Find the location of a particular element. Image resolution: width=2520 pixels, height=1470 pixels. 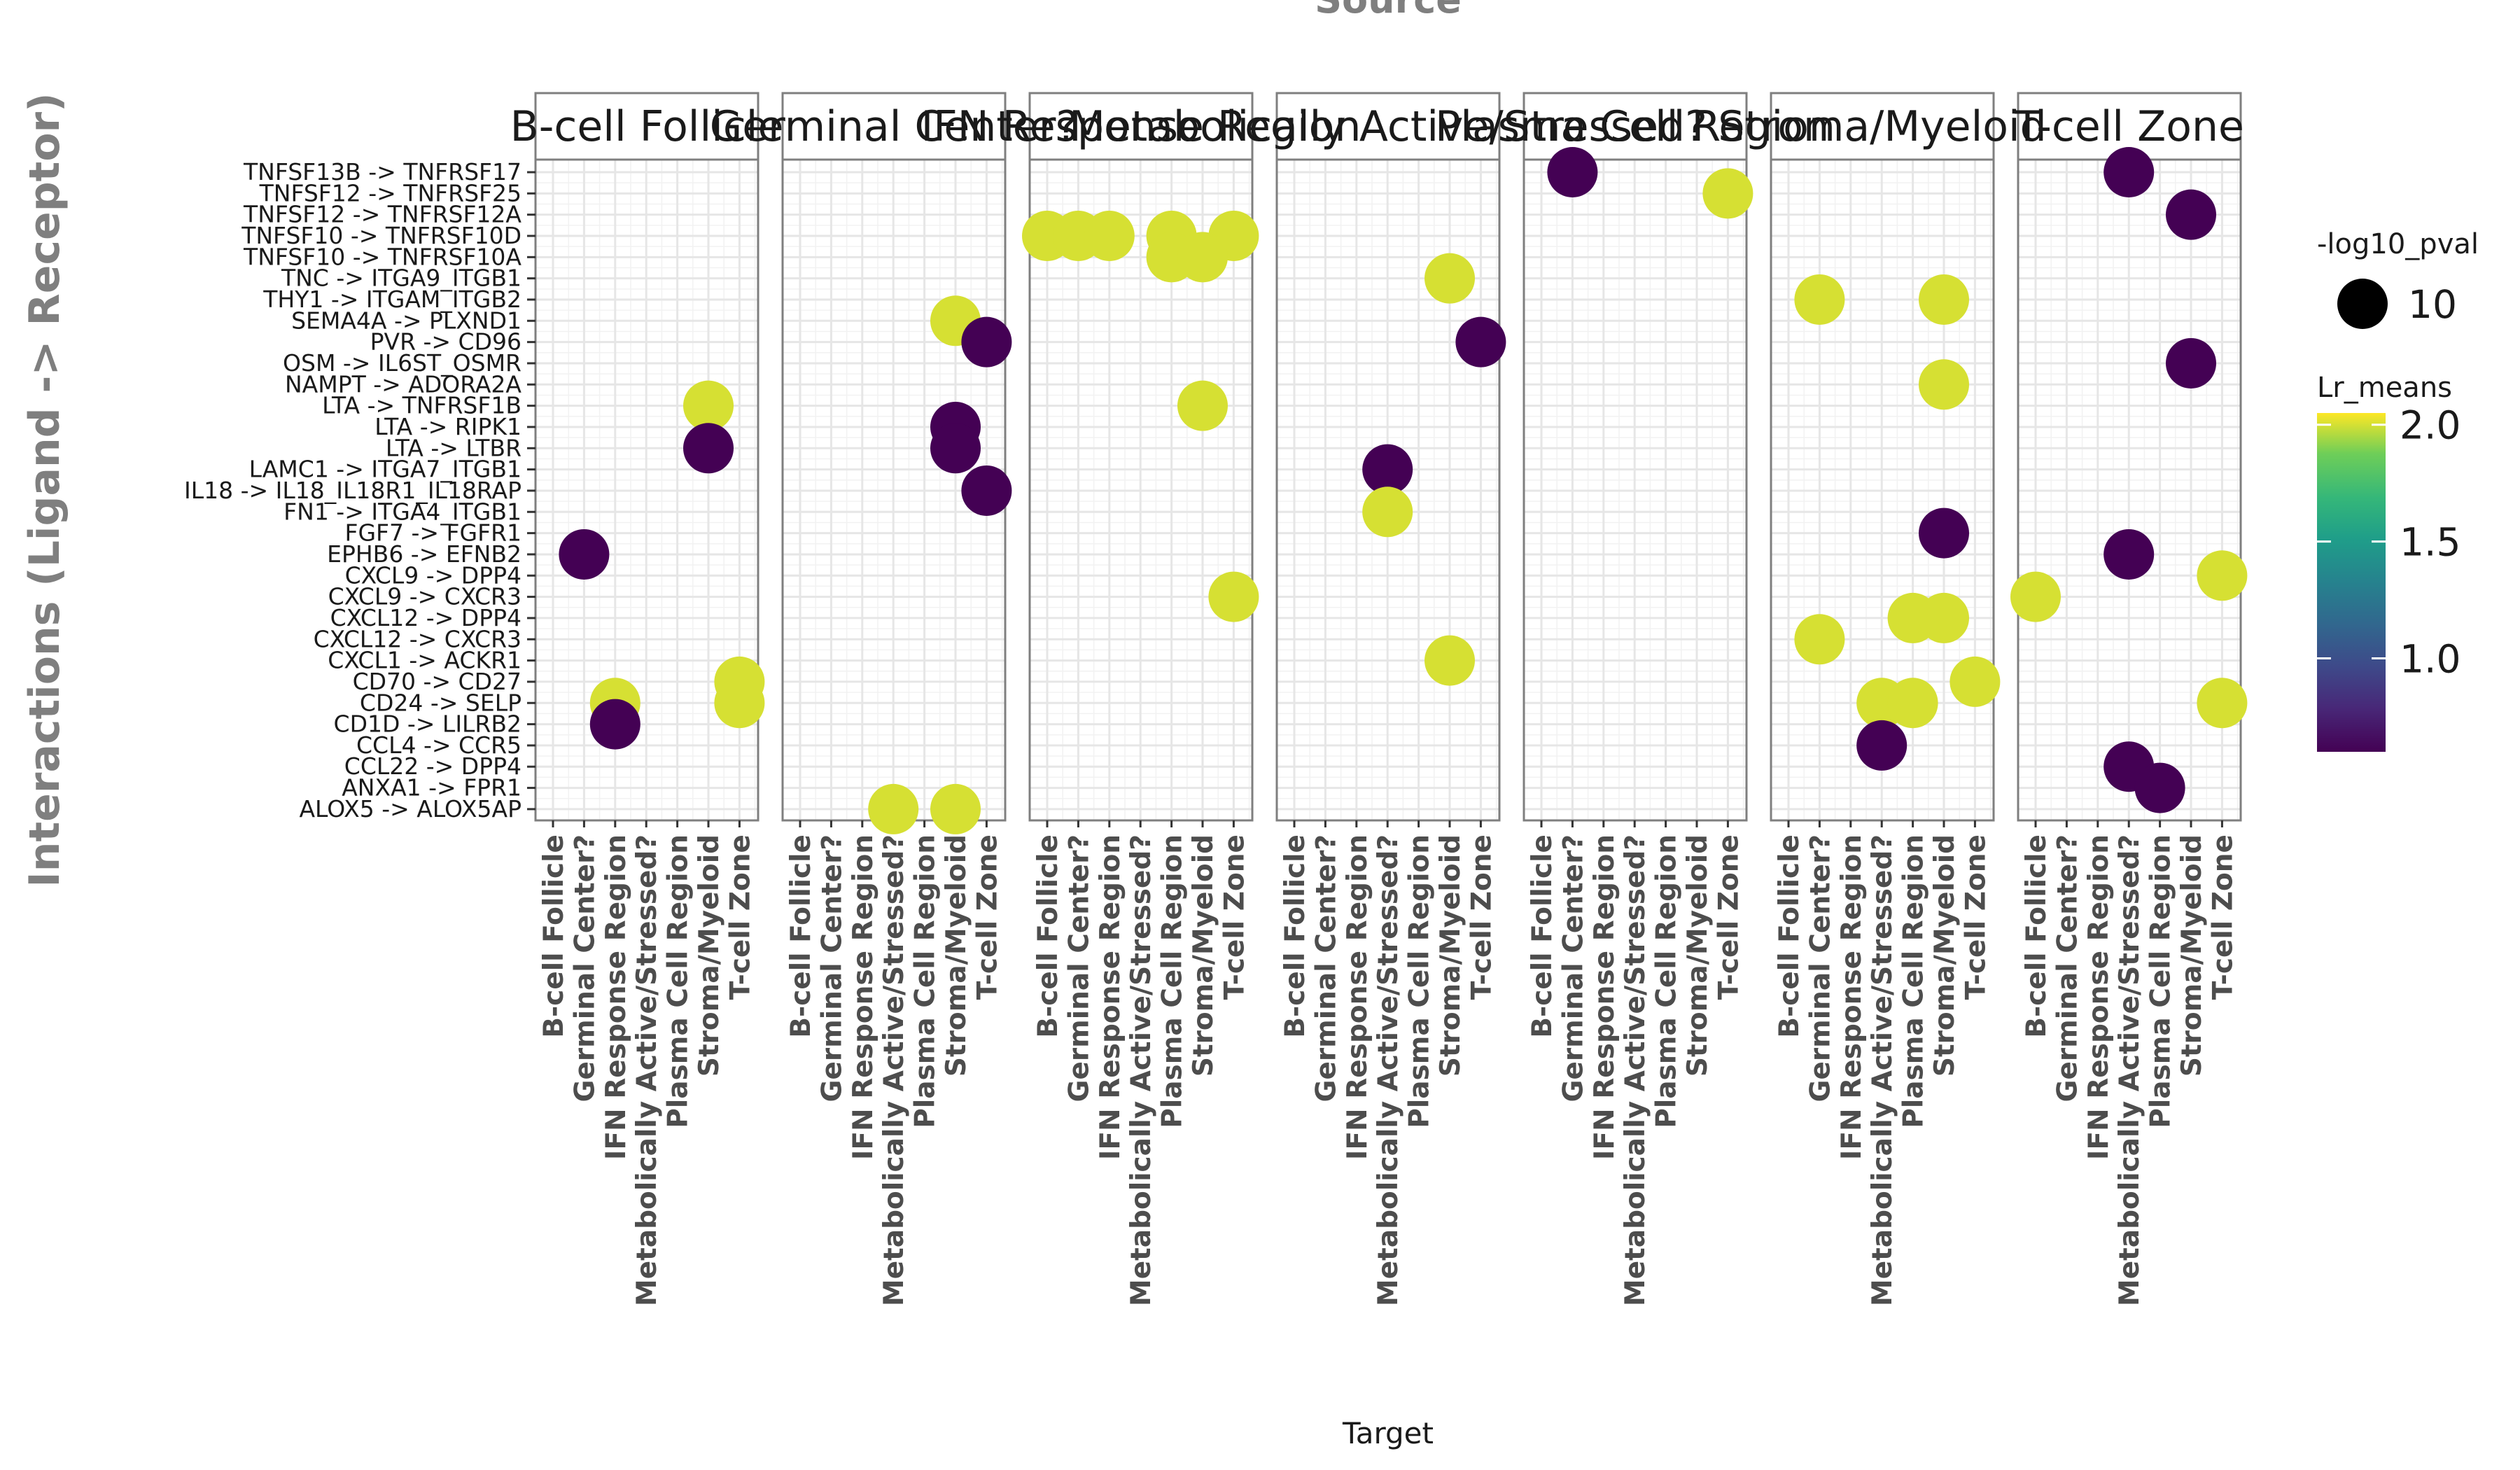

y-tick-label: EPHB6 -> EFNB2 is located at coordinates (424, 554).